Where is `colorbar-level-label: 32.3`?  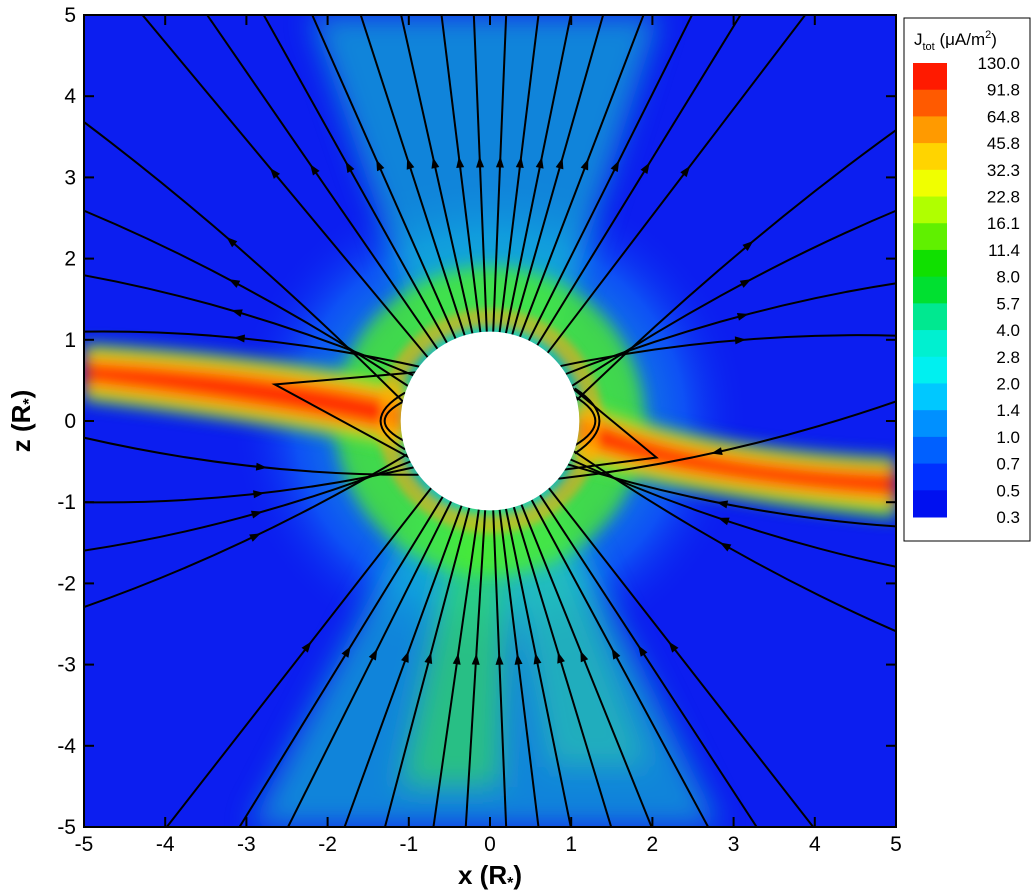
colorbar-level-label: 32.3 is located at coordinates (1003, 170).